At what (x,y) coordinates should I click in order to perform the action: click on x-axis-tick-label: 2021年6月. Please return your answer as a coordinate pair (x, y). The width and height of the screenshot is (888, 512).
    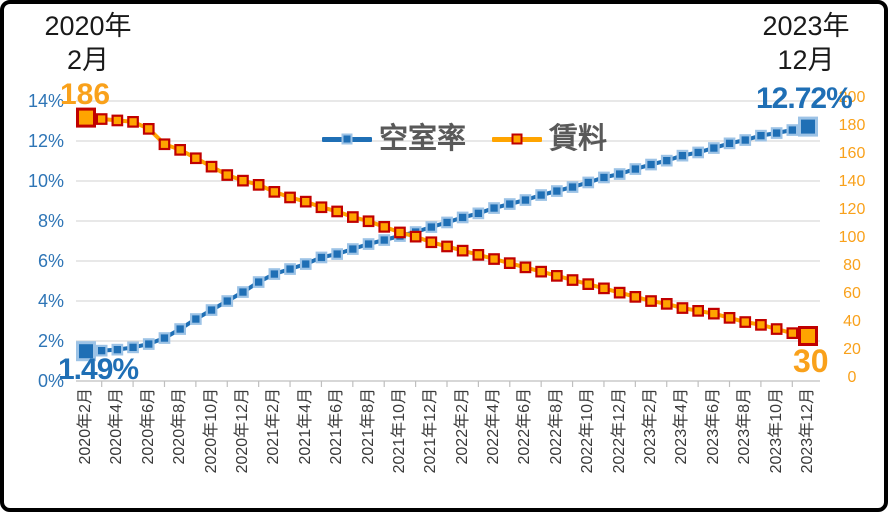
    Looking at the image, I should click on (337, 426).